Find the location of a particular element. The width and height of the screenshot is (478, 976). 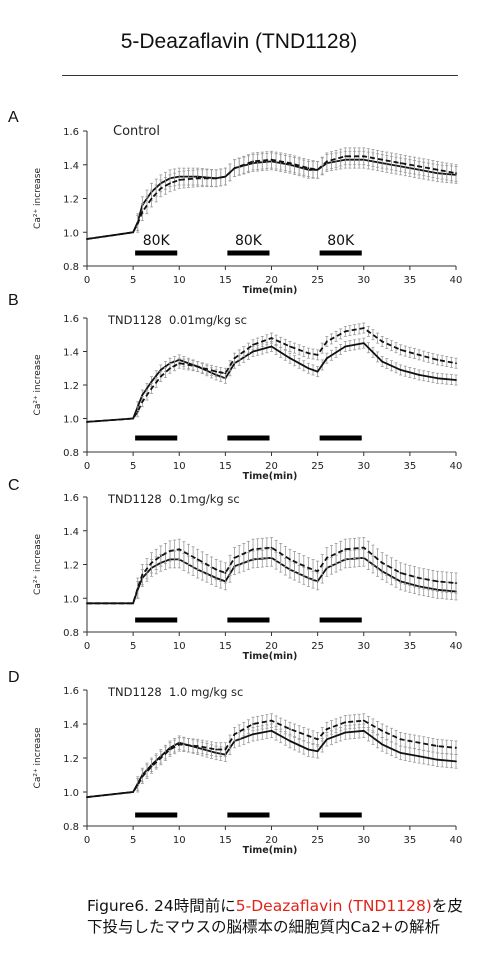

panel-letter: B is located at coordinates (13, 300).